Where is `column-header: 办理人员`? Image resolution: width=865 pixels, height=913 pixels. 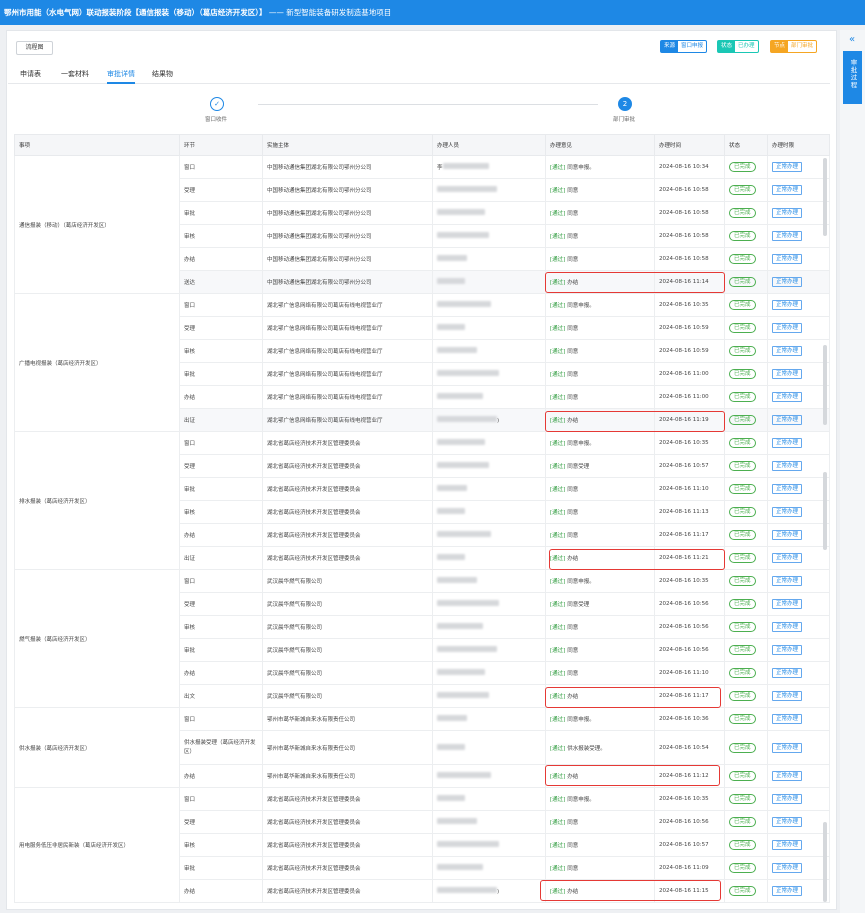
column-header: 办理人员 is located at coordinates (489, 145).